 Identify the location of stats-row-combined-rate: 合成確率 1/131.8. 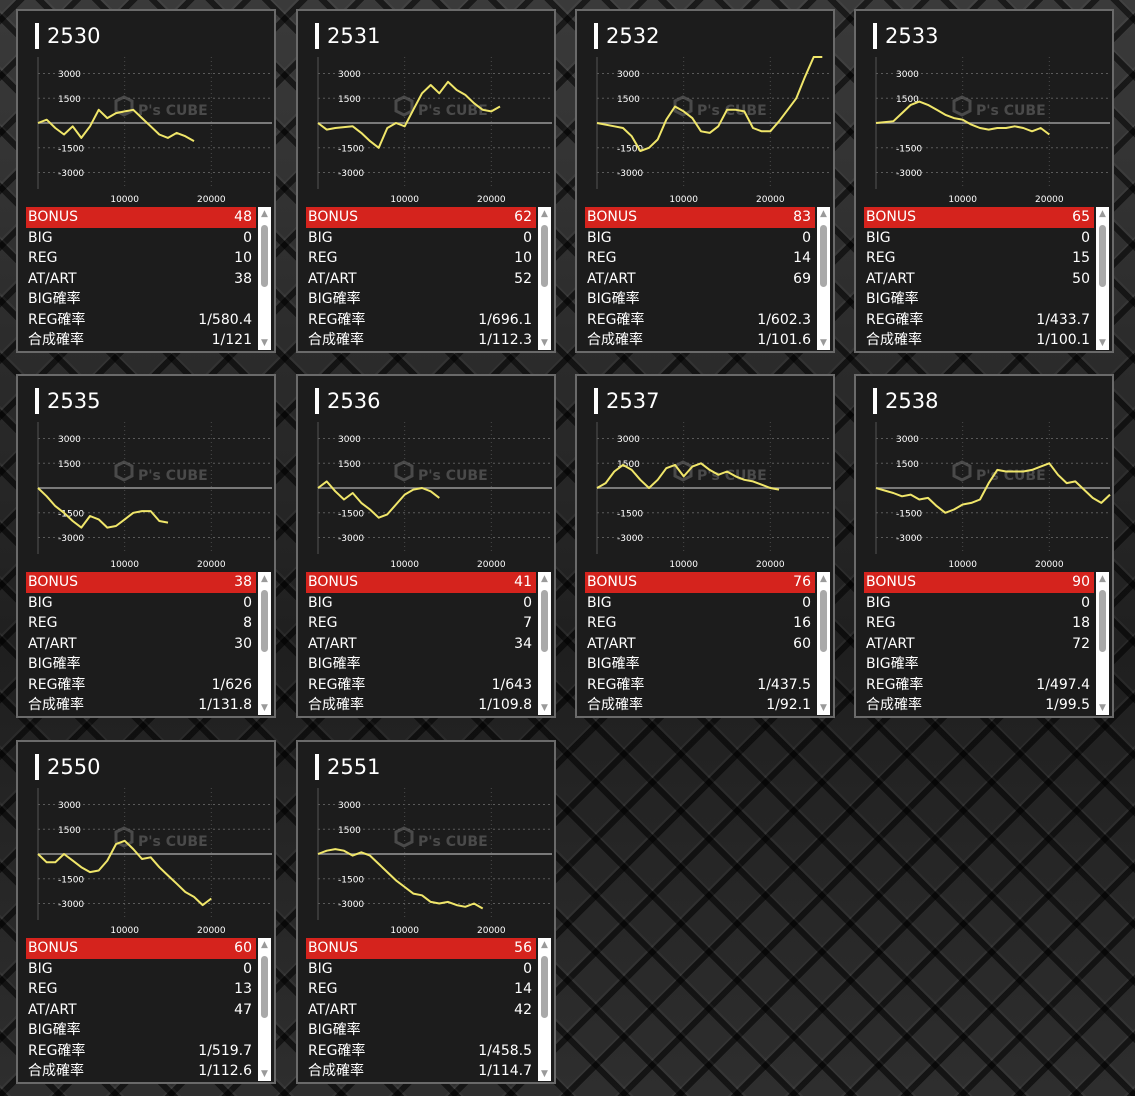
(141, 705).